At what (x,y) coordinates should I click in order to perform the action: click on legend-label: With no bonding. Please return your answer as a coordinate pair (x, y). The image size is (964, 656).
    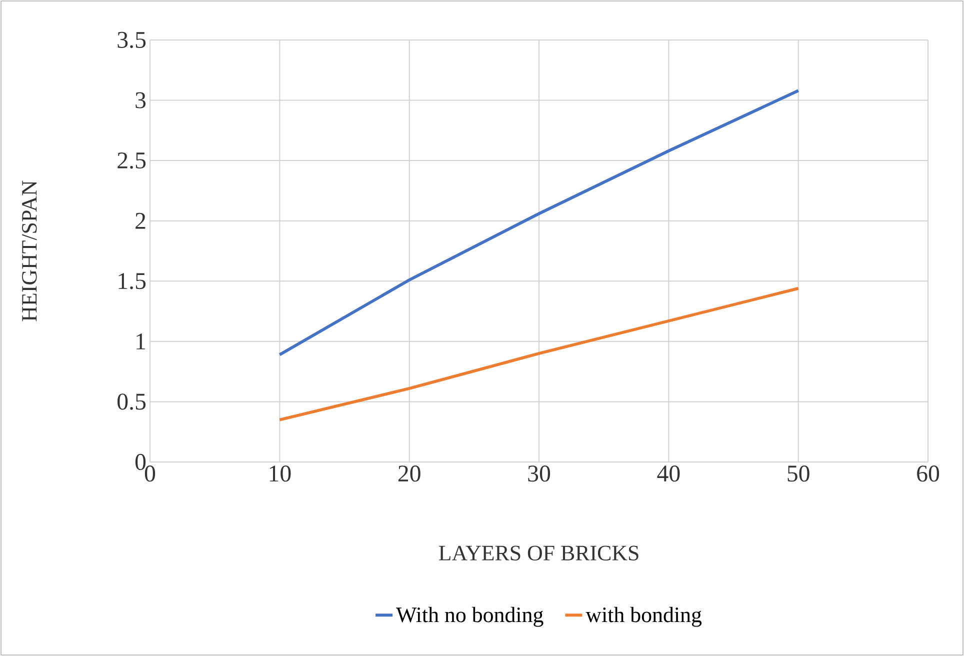
    Looking at the image, I should click on (470, 616).